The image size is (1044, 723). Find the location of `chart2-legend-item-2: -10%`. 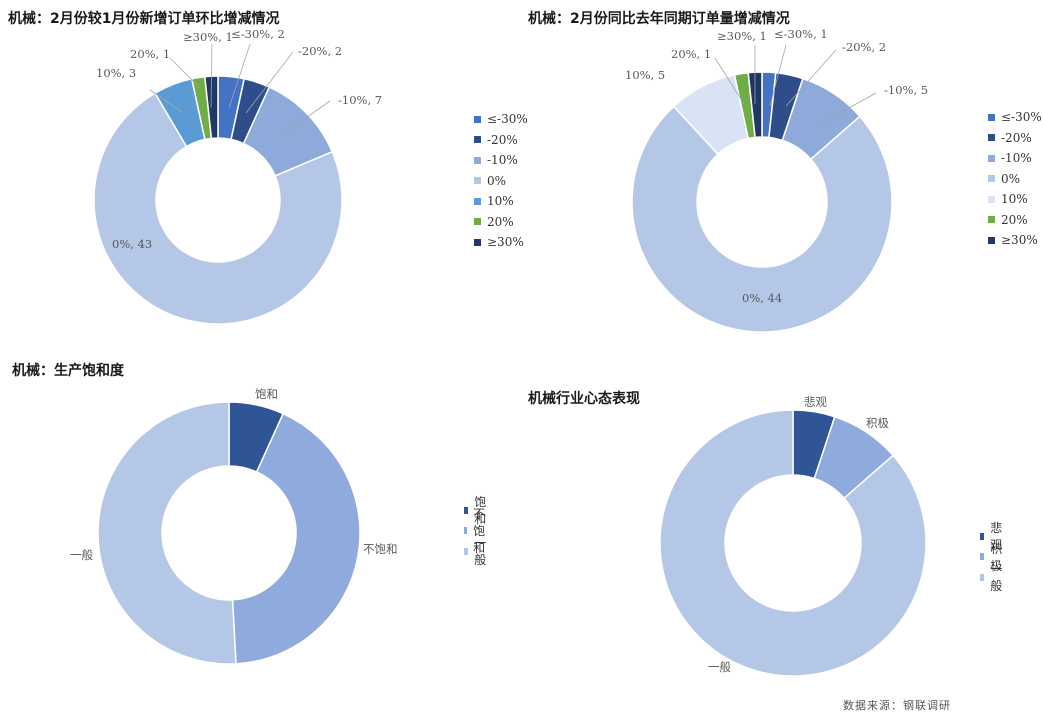

chart2-legend-item-2: -10% is located at coordinates (1015, 158).